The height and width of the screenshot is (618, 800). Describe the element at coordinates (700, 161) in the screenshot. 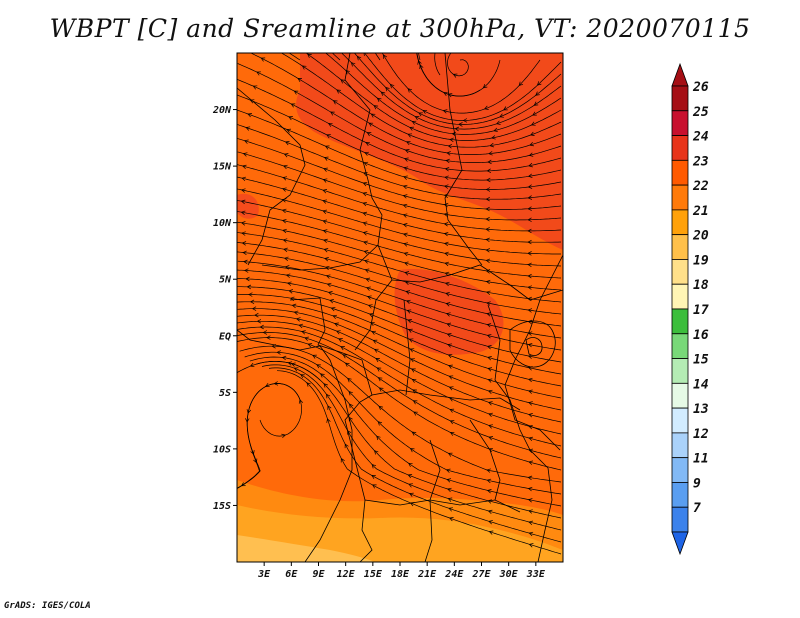

I see `colorbar-label: 23` at that location.